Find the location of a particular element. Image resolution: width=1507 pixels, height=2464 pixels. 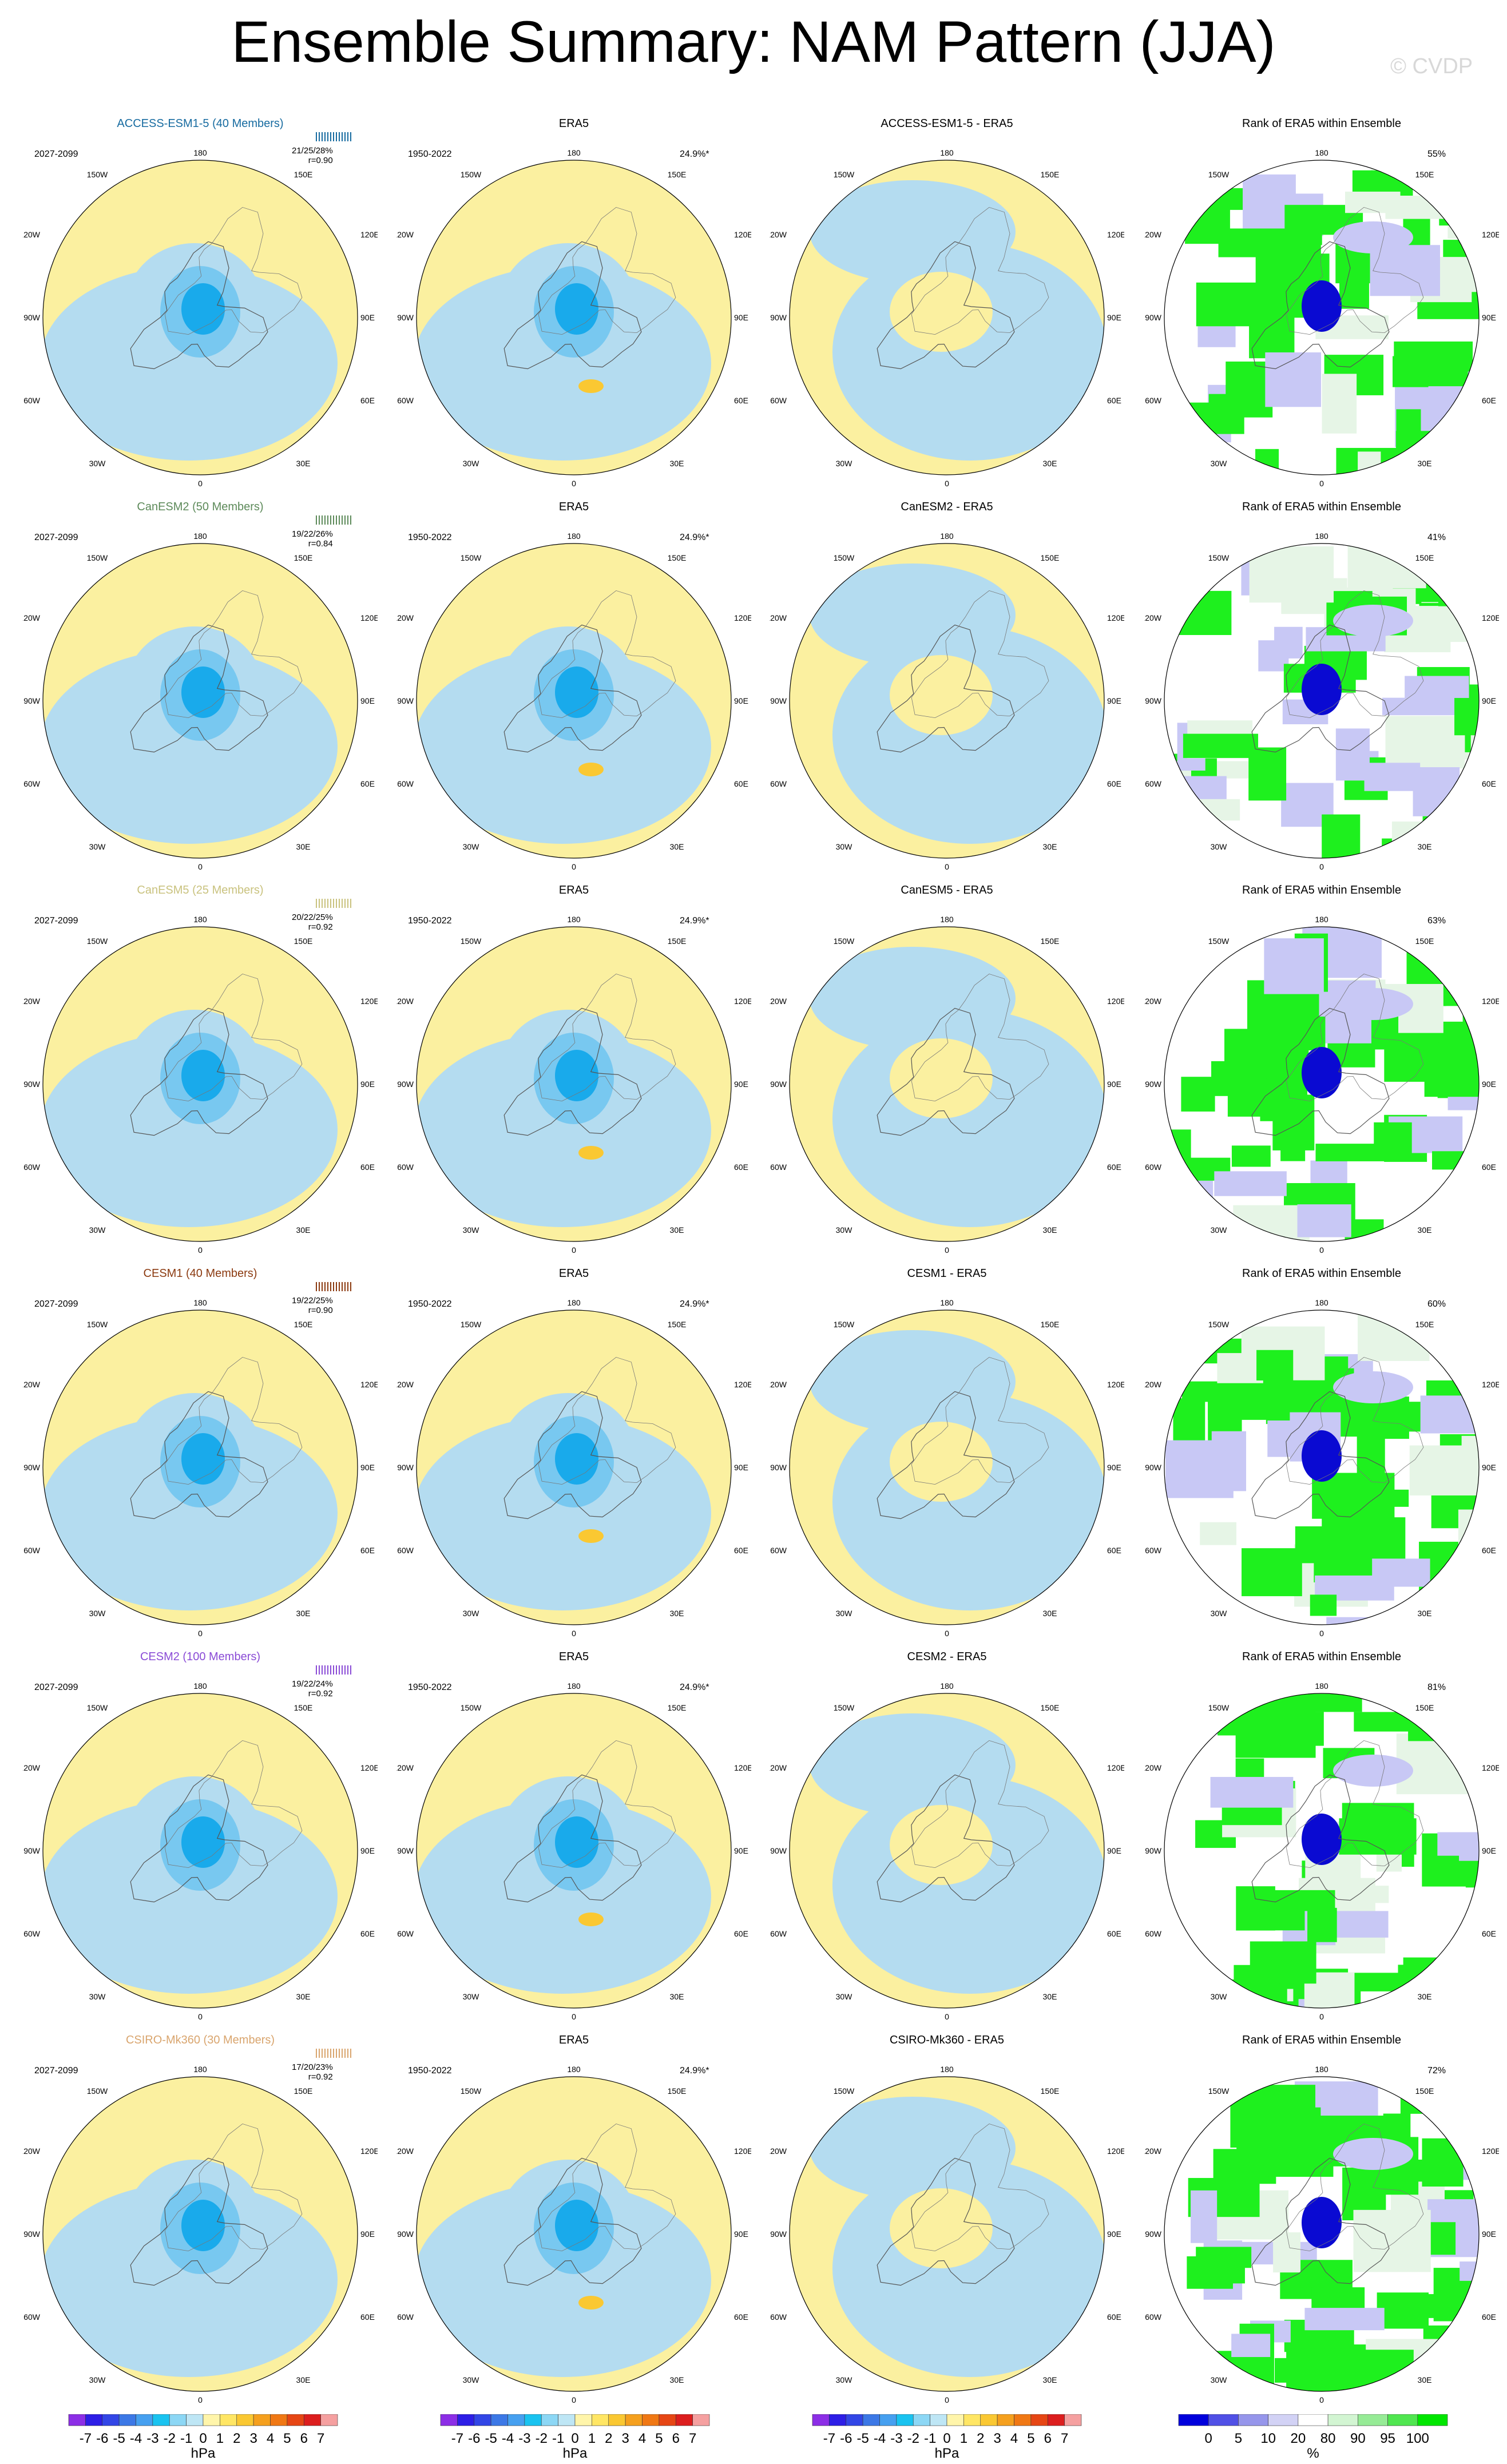

colorbar-label: 90 is located at coordinates (1358, 2438).